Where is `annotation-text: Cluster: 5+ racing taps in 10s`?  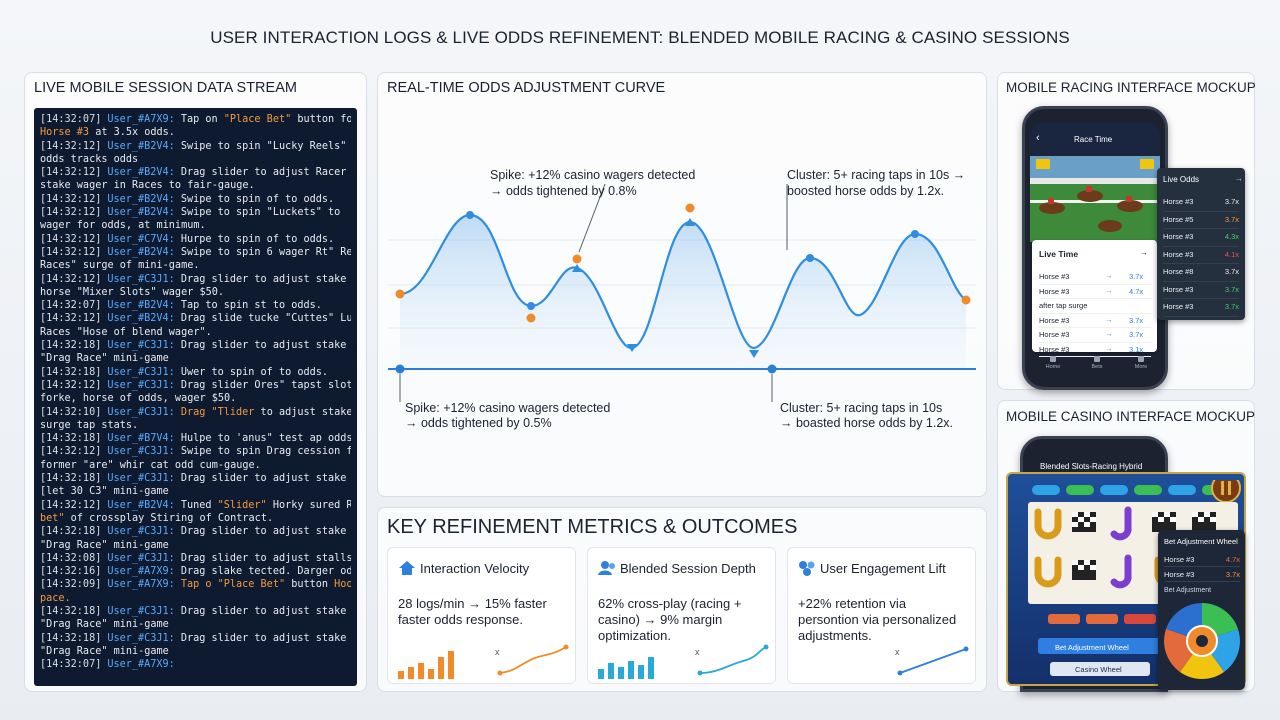 annotation-text: Cluster: 5+ racing taps in 10s is located at coordinates (861, 408).